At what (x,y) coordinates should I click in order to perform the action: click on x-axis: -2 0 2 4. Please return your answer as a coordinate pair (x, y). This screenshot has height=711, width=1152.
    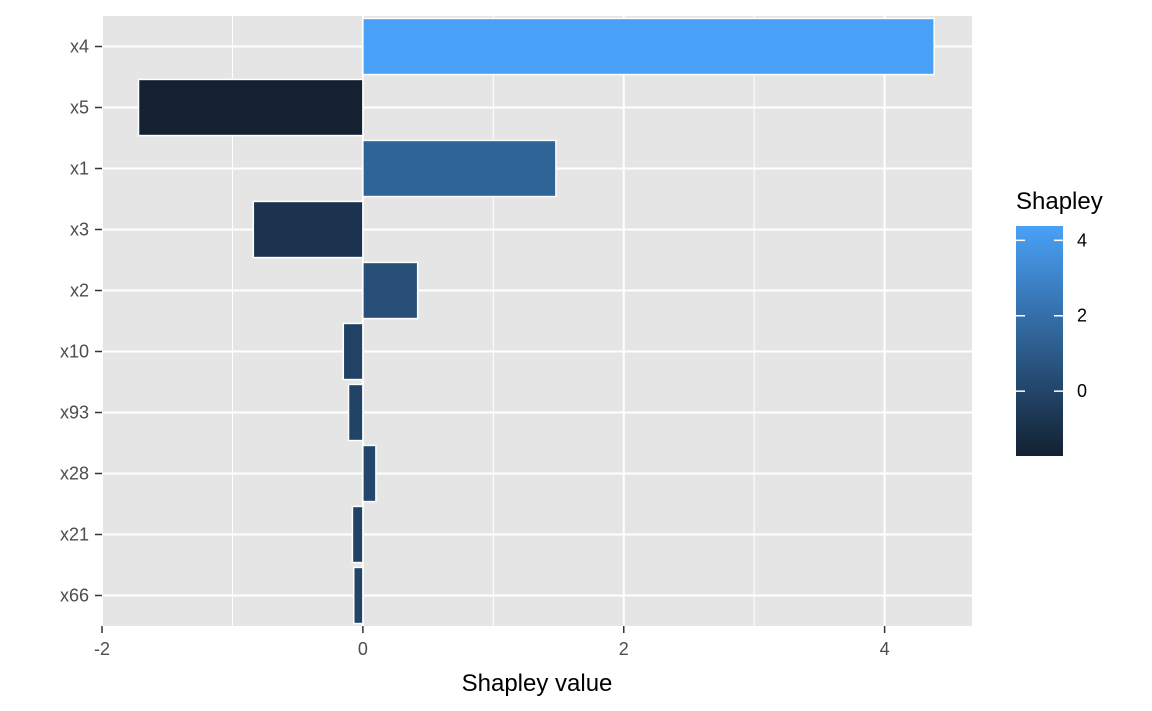
    Looking at the image, I should click on (492, 642).